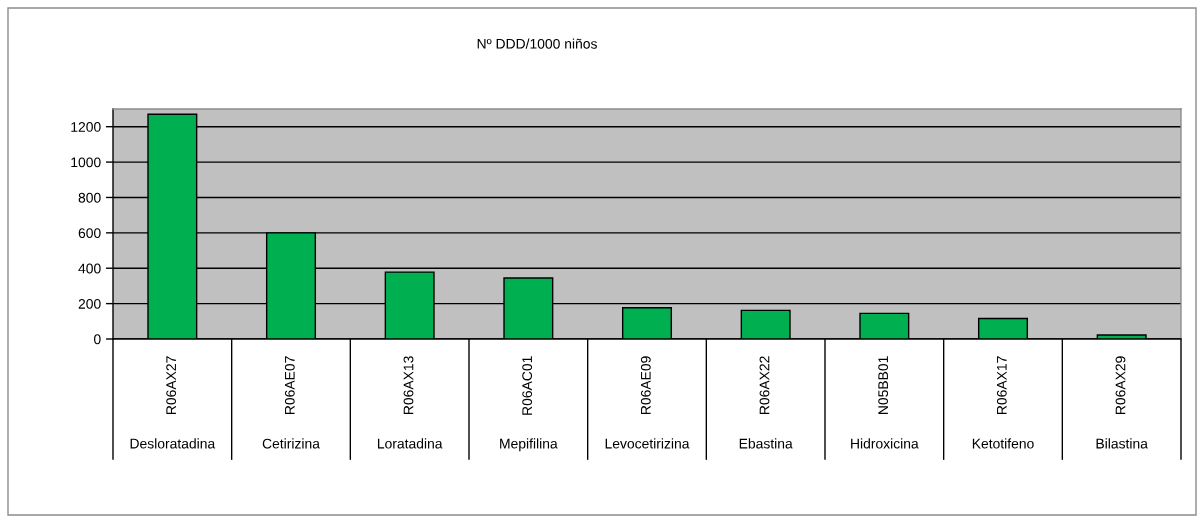  What do you see at coordinates (537, 43) in the screenshot?
I see `chart-title: Nº DDD/1000 niños` at bounding box center [537, 43].